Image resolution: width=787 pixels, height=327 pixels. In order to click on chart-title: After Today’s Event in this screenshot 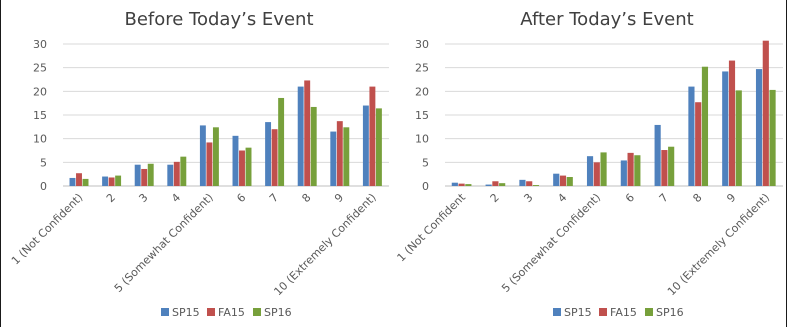, I will do `click(606, 19)`.